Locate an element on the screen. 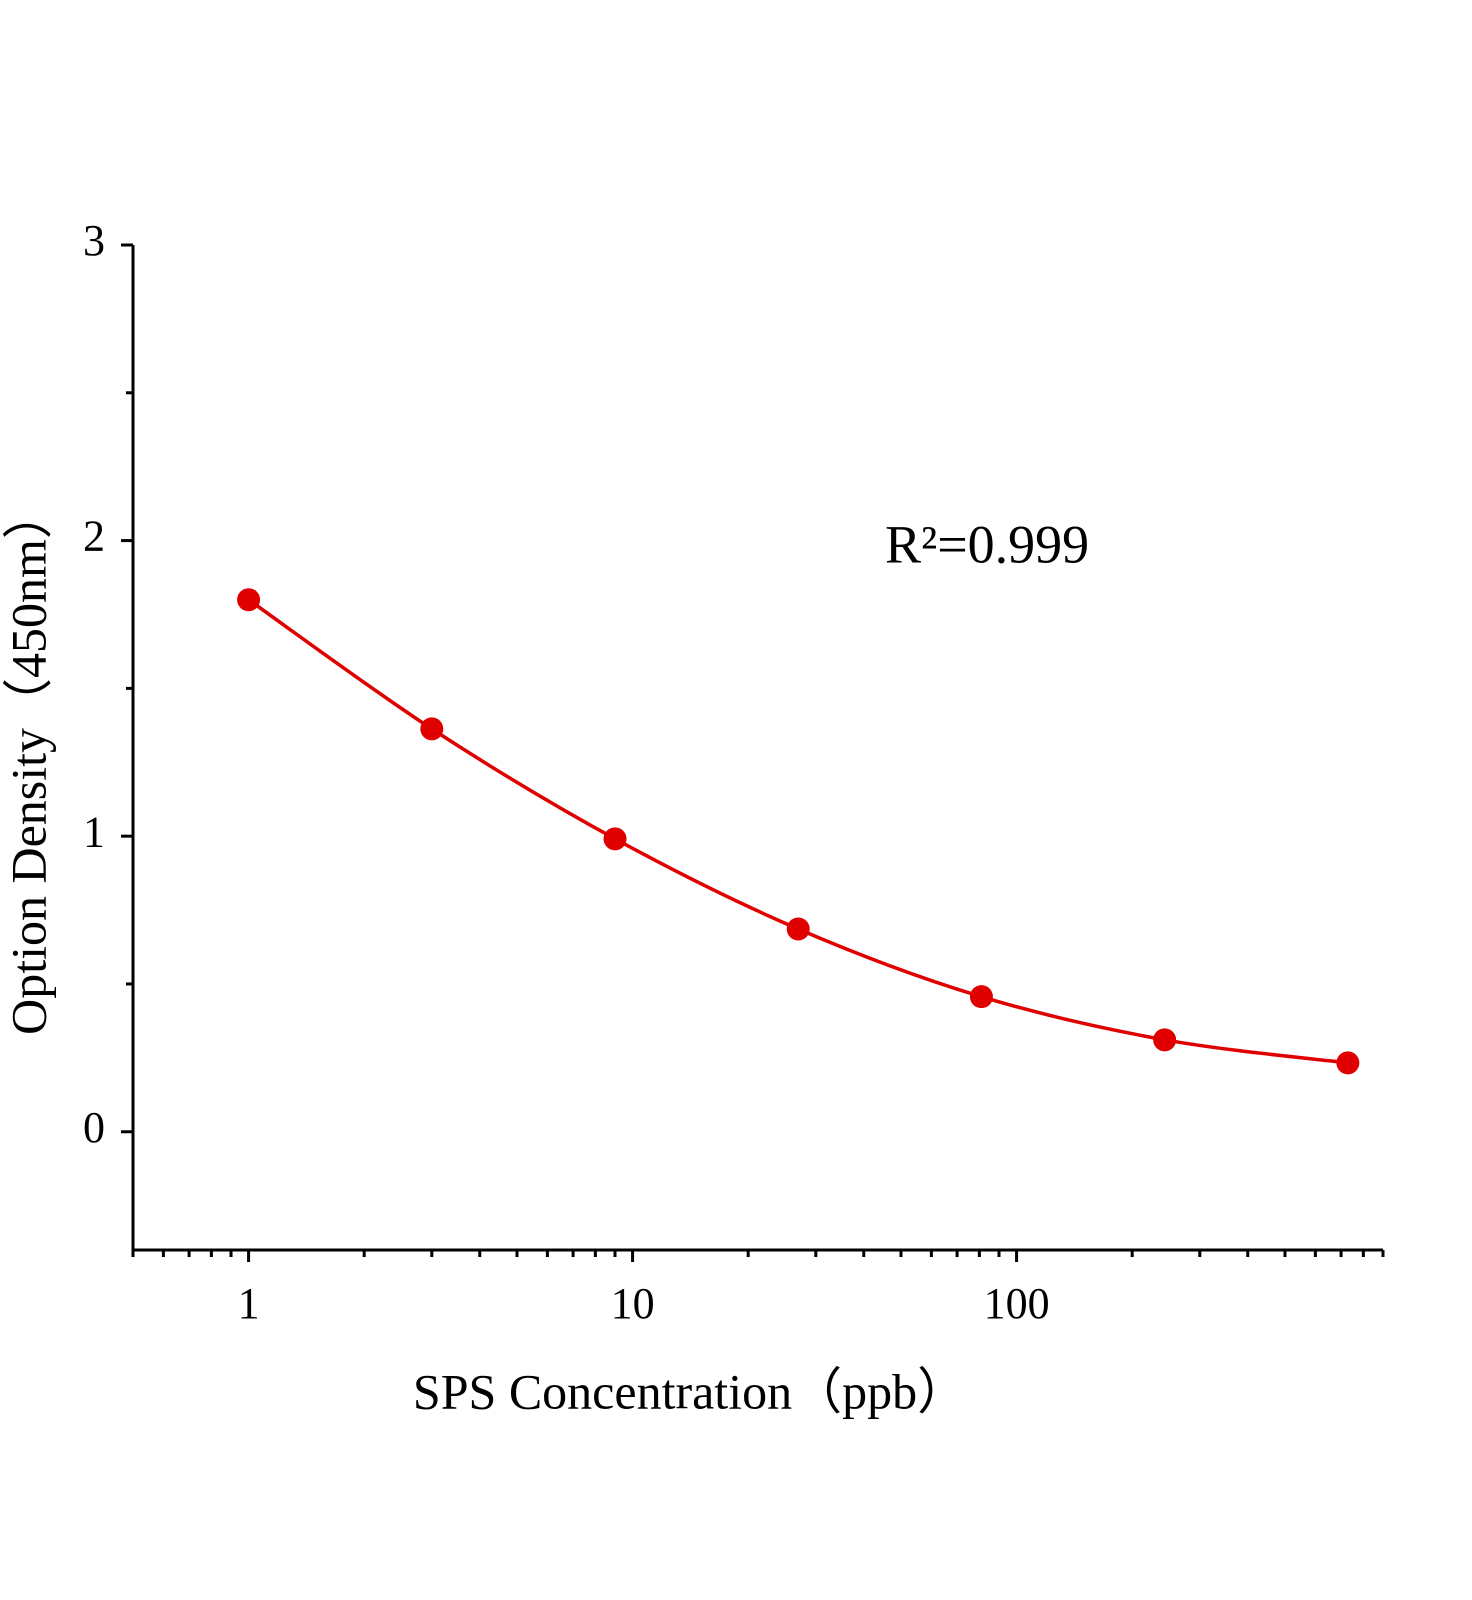 The image size is (1472, 1600). y-axis-label: Option Density（450nm） is located at coordinates (28, 762).